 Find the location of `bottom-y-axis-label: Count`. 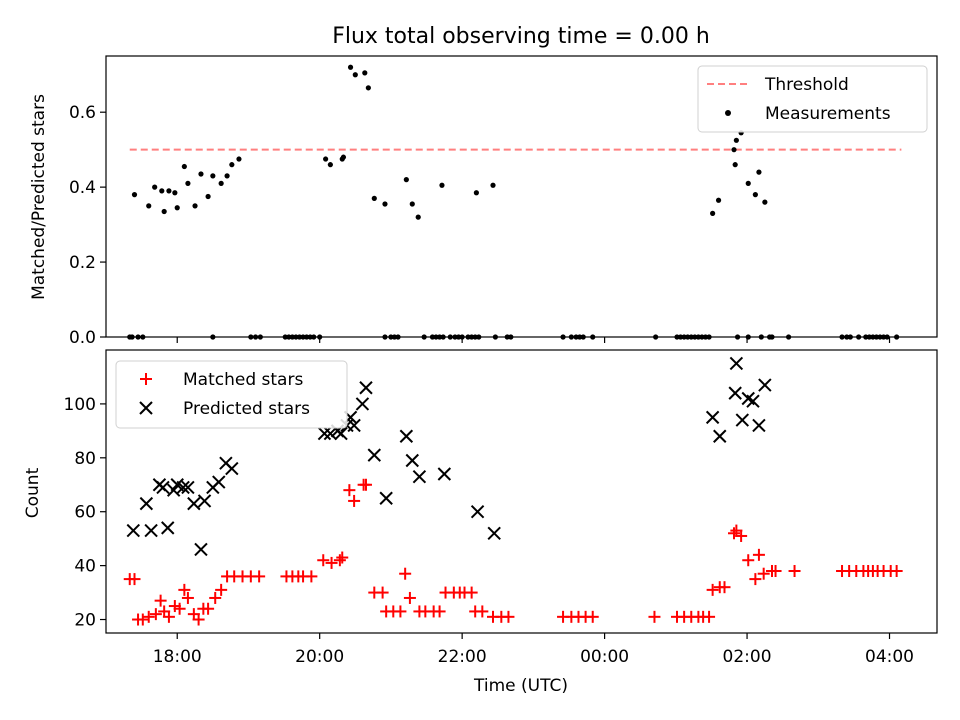

bottom-y-axis-label: Count is located at coordinates (33, 492).